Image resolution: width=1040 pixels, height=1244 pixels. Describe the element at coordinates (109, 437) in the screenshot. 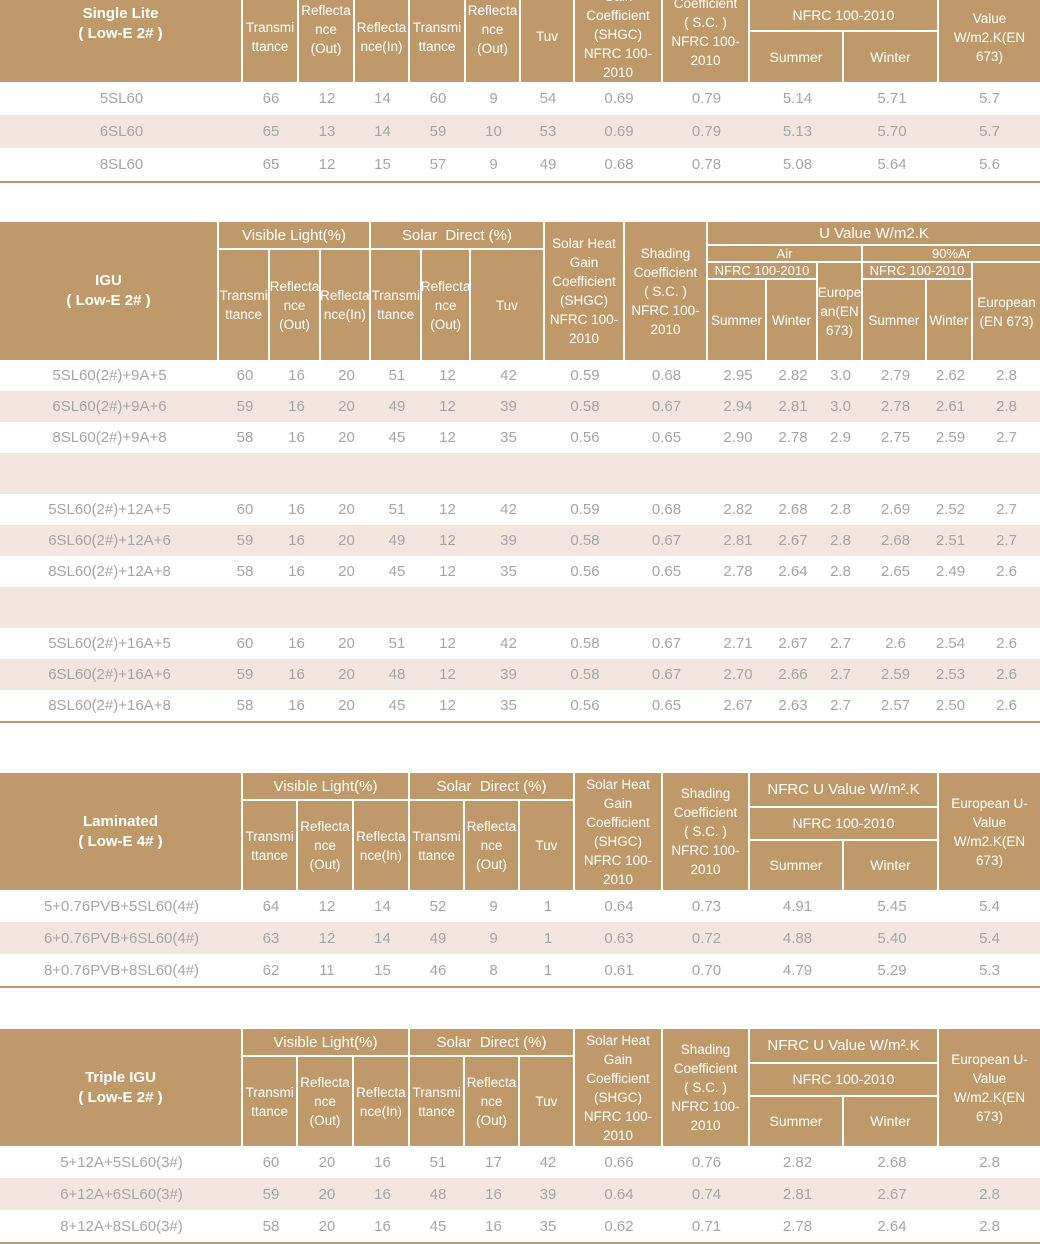

I see `row-name: 8SL60(2#)+9A+8` at that location.